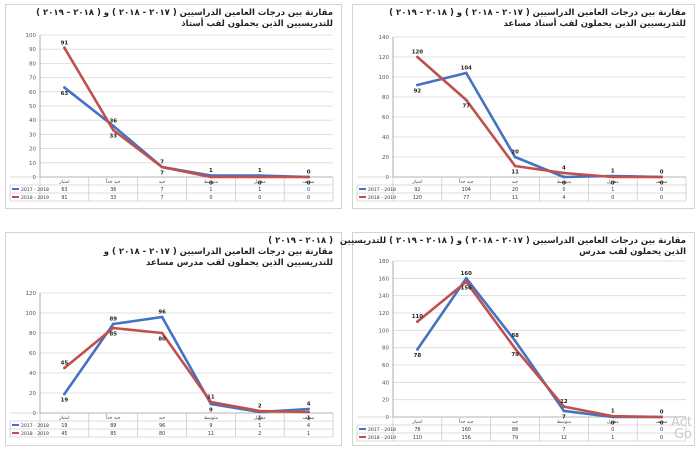 Image resolution: width=700 pixels, height=450 pixels. What do you see at coordinates (418, 317) in the screenshot?
I see `data-label: 110` at bounding box center [418, 317].